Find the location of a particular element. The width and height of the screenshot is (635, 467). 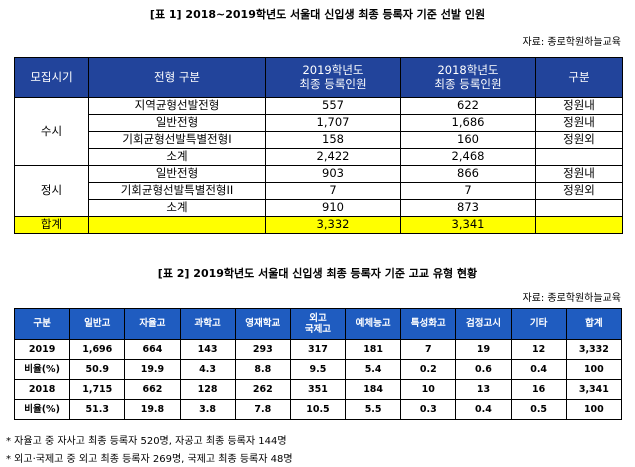

header-cell: 2018학년도 최종 등록인원 is located at coordinates (468, 77).